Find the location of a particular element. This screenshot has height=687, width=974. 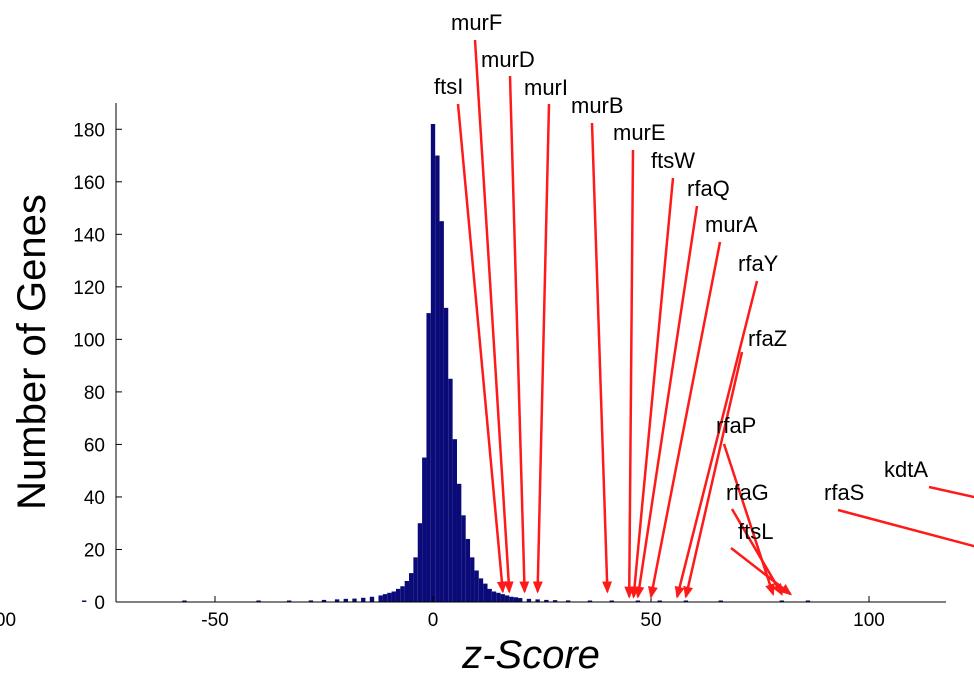

annotation-arrow-murI is located at coordinates (541, 348).